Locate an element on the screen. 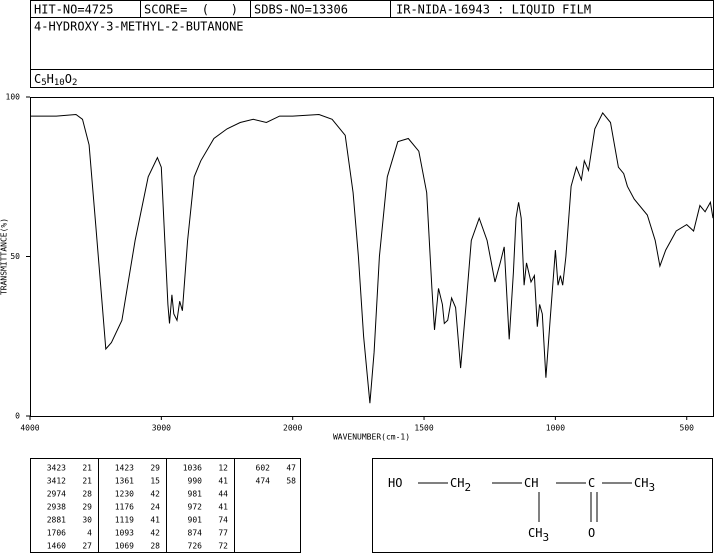 This screenshot has height=553, width=715. transmittance-cell: 27 is located at coordinates (87, 546).